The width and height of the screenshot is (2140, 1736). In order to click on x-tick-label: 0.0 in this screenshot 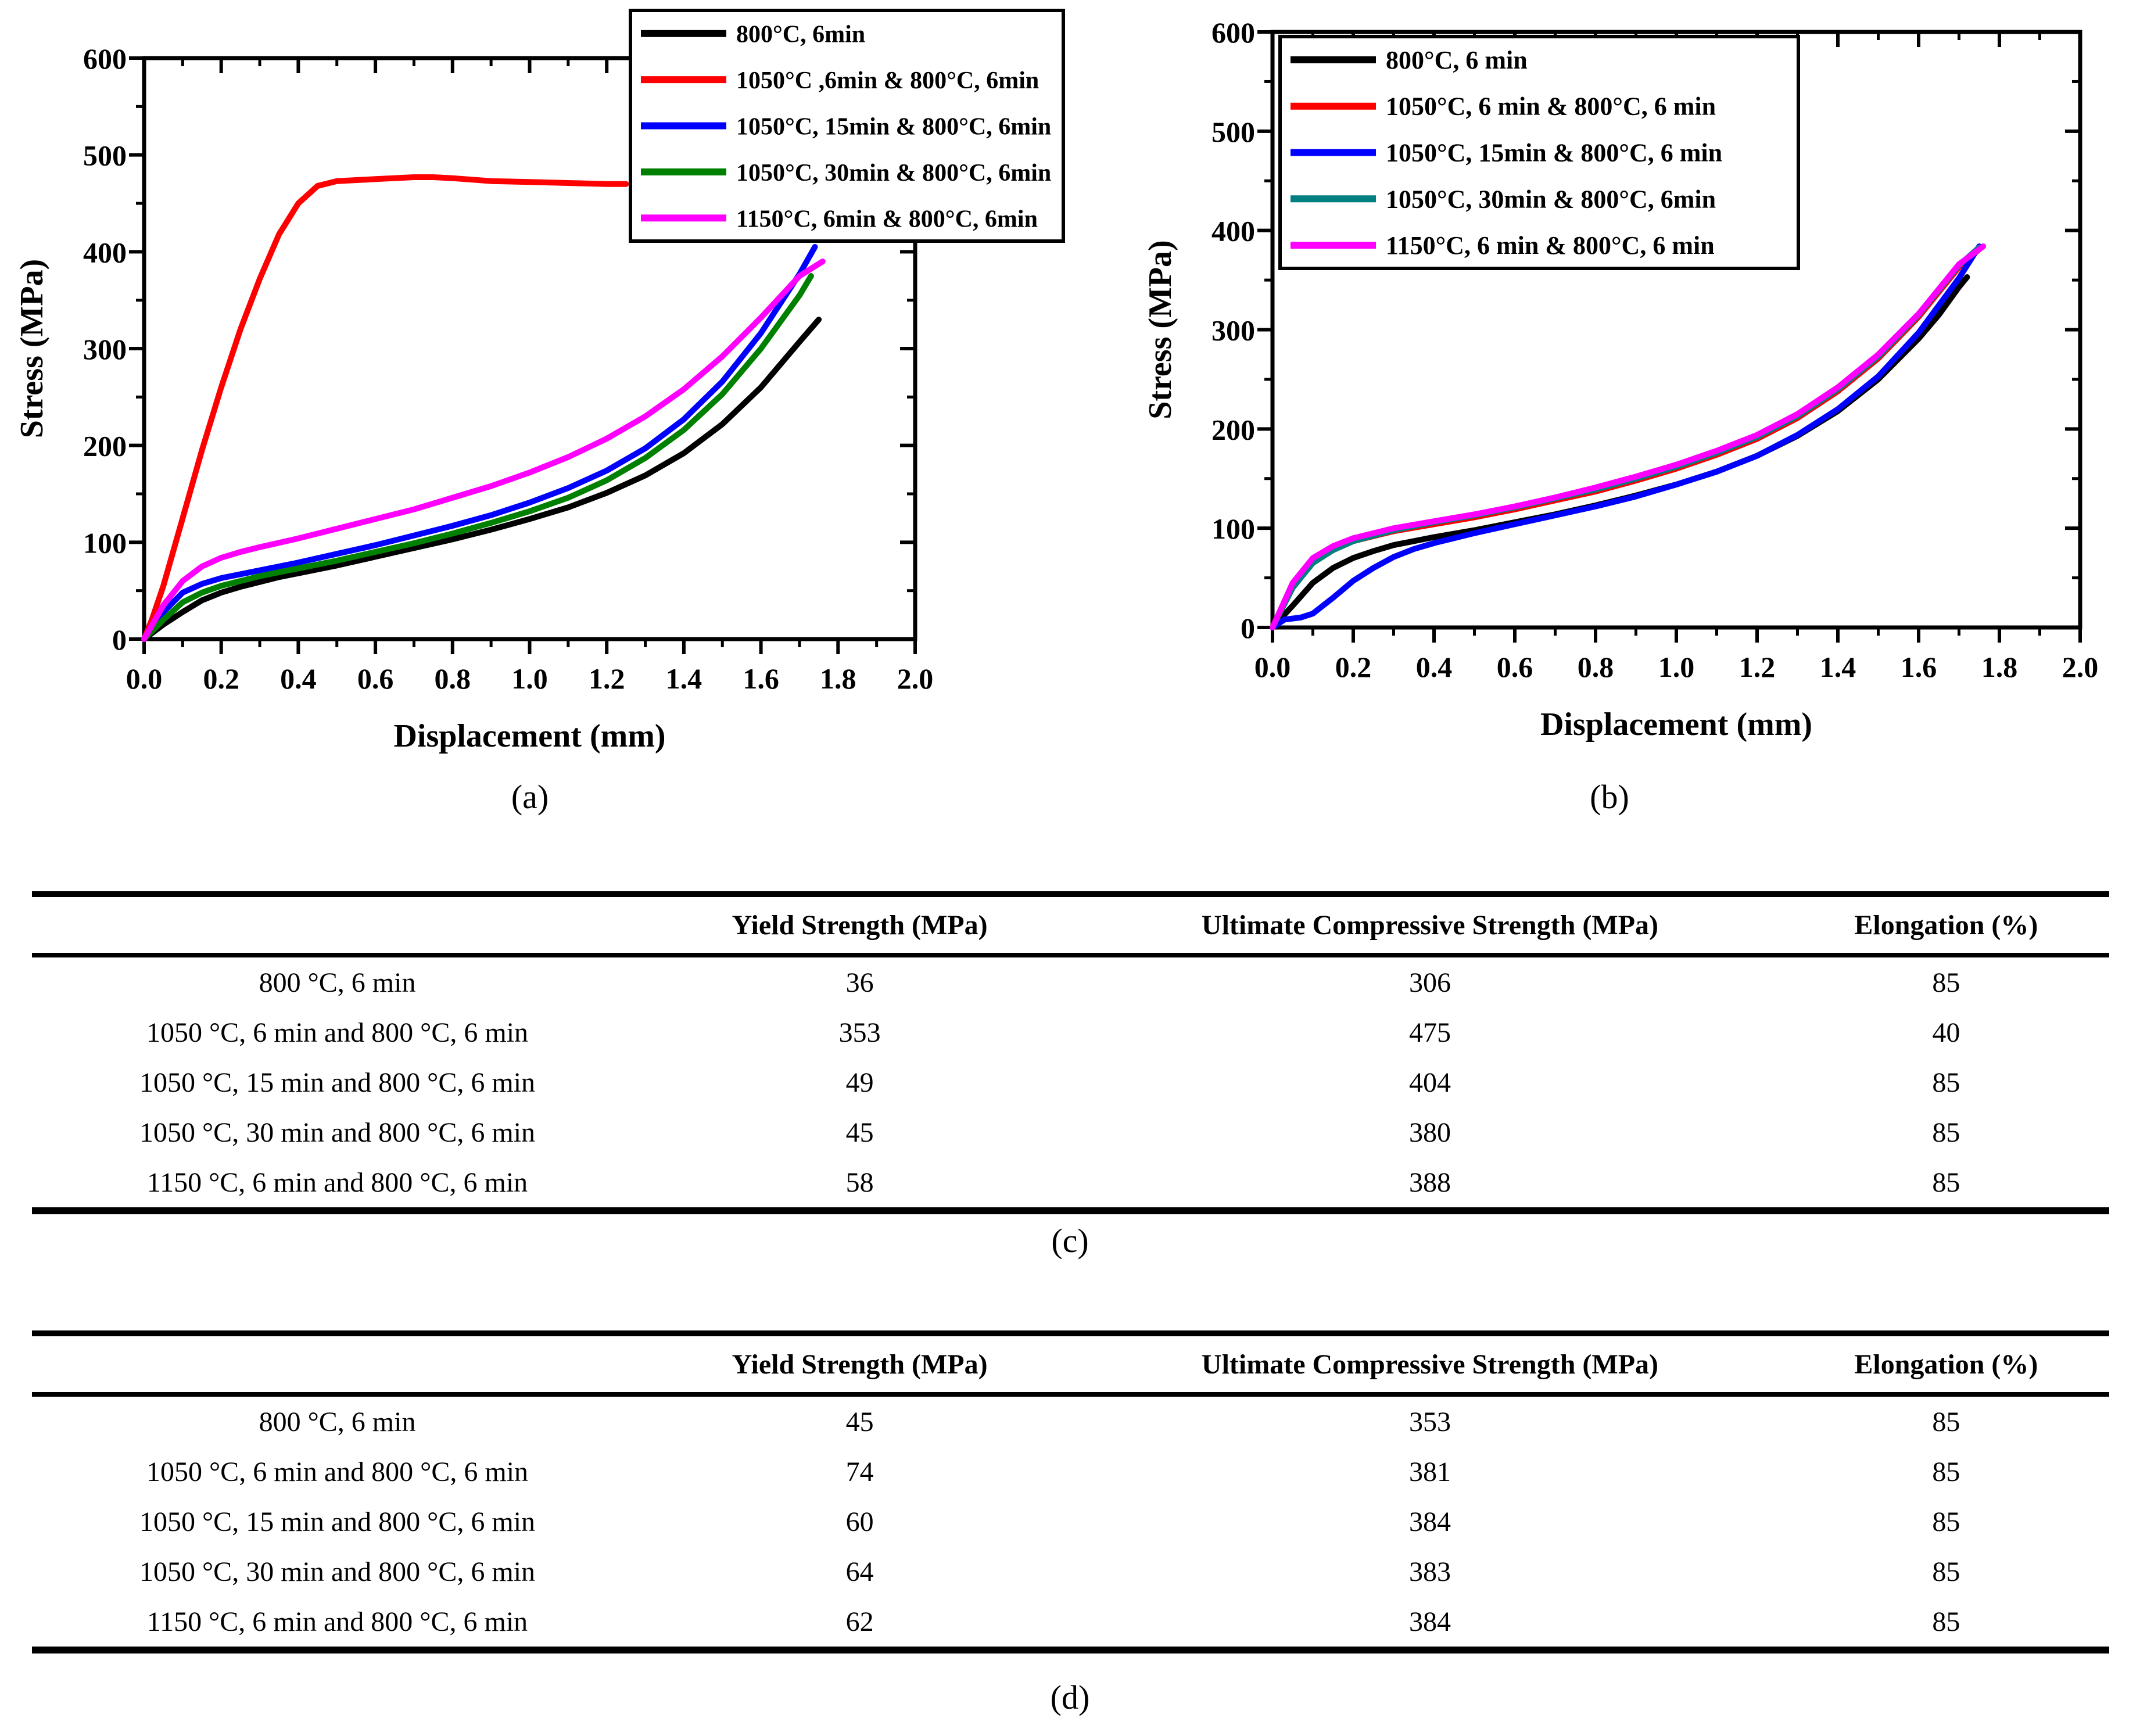, I will do `click(1273, 667)`.